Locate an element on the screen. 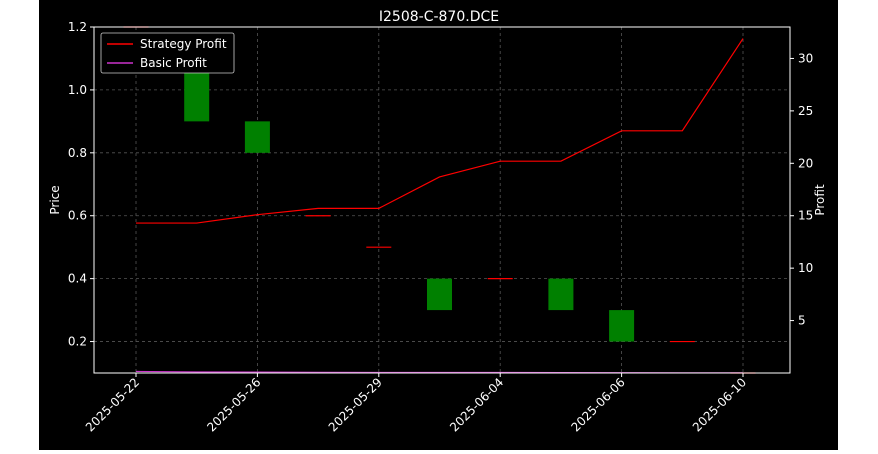 The width and height of the screenshot is (878, 454). x-tick-label: 2025-06-04 is located at coordinates (476, 404).